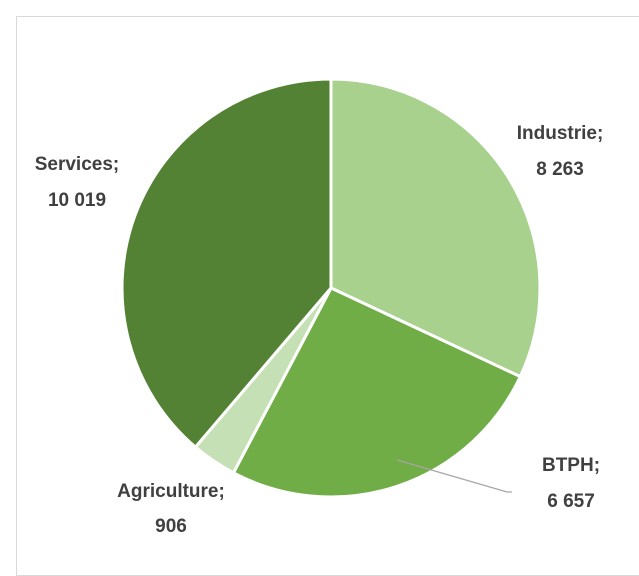  What do you see at coordinates (571, 465) in the screenshot?
I see `data-label-name-btph: BTPH;` at bounding box center [571, 465].